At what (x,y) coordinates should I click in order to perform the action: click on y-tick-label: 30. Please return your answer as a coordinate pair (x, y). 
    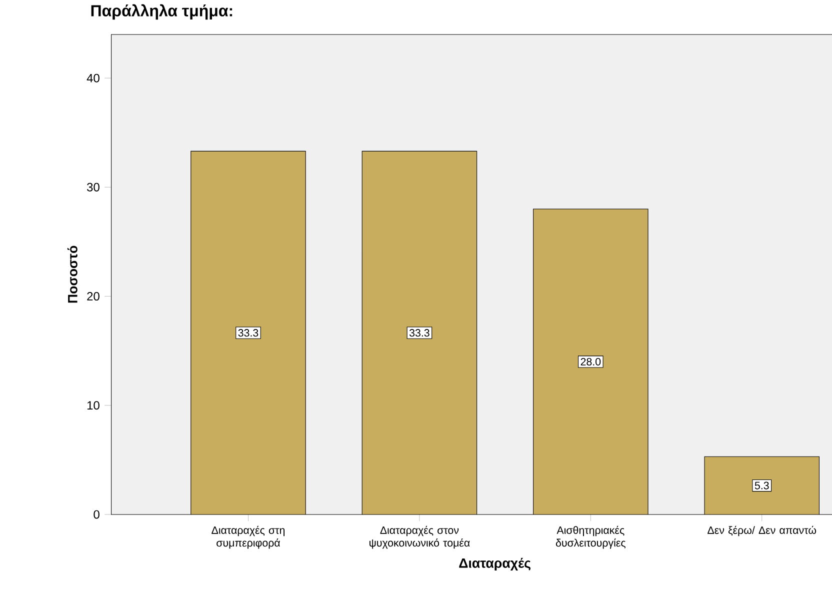
    Looking at the image, I should click on (93, 187).